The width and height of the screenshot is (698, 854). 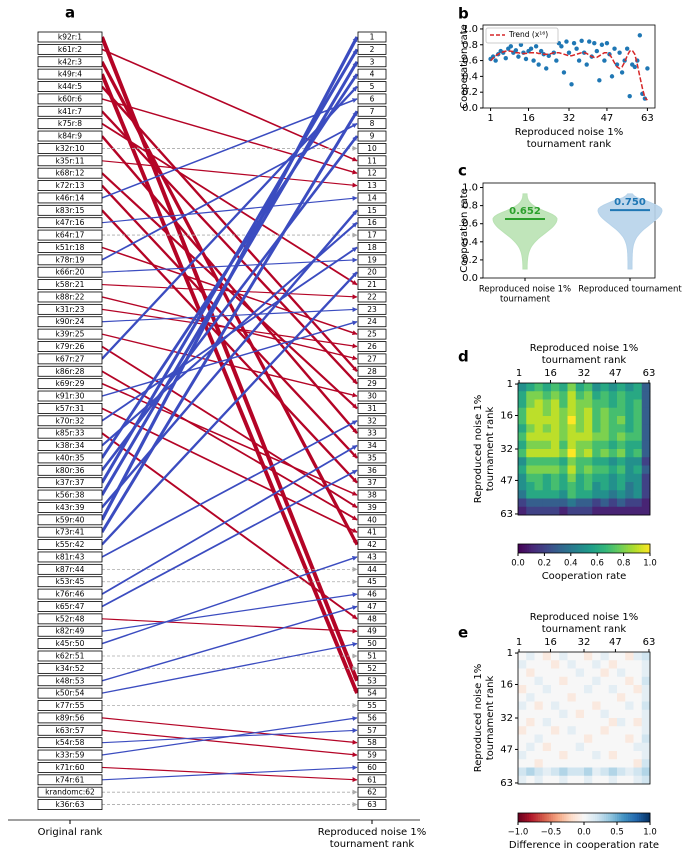 What do you see at coordinates (372, 656) in the screenshot?
I see `right-rank-label: 51` at bounding box center [372, 656].